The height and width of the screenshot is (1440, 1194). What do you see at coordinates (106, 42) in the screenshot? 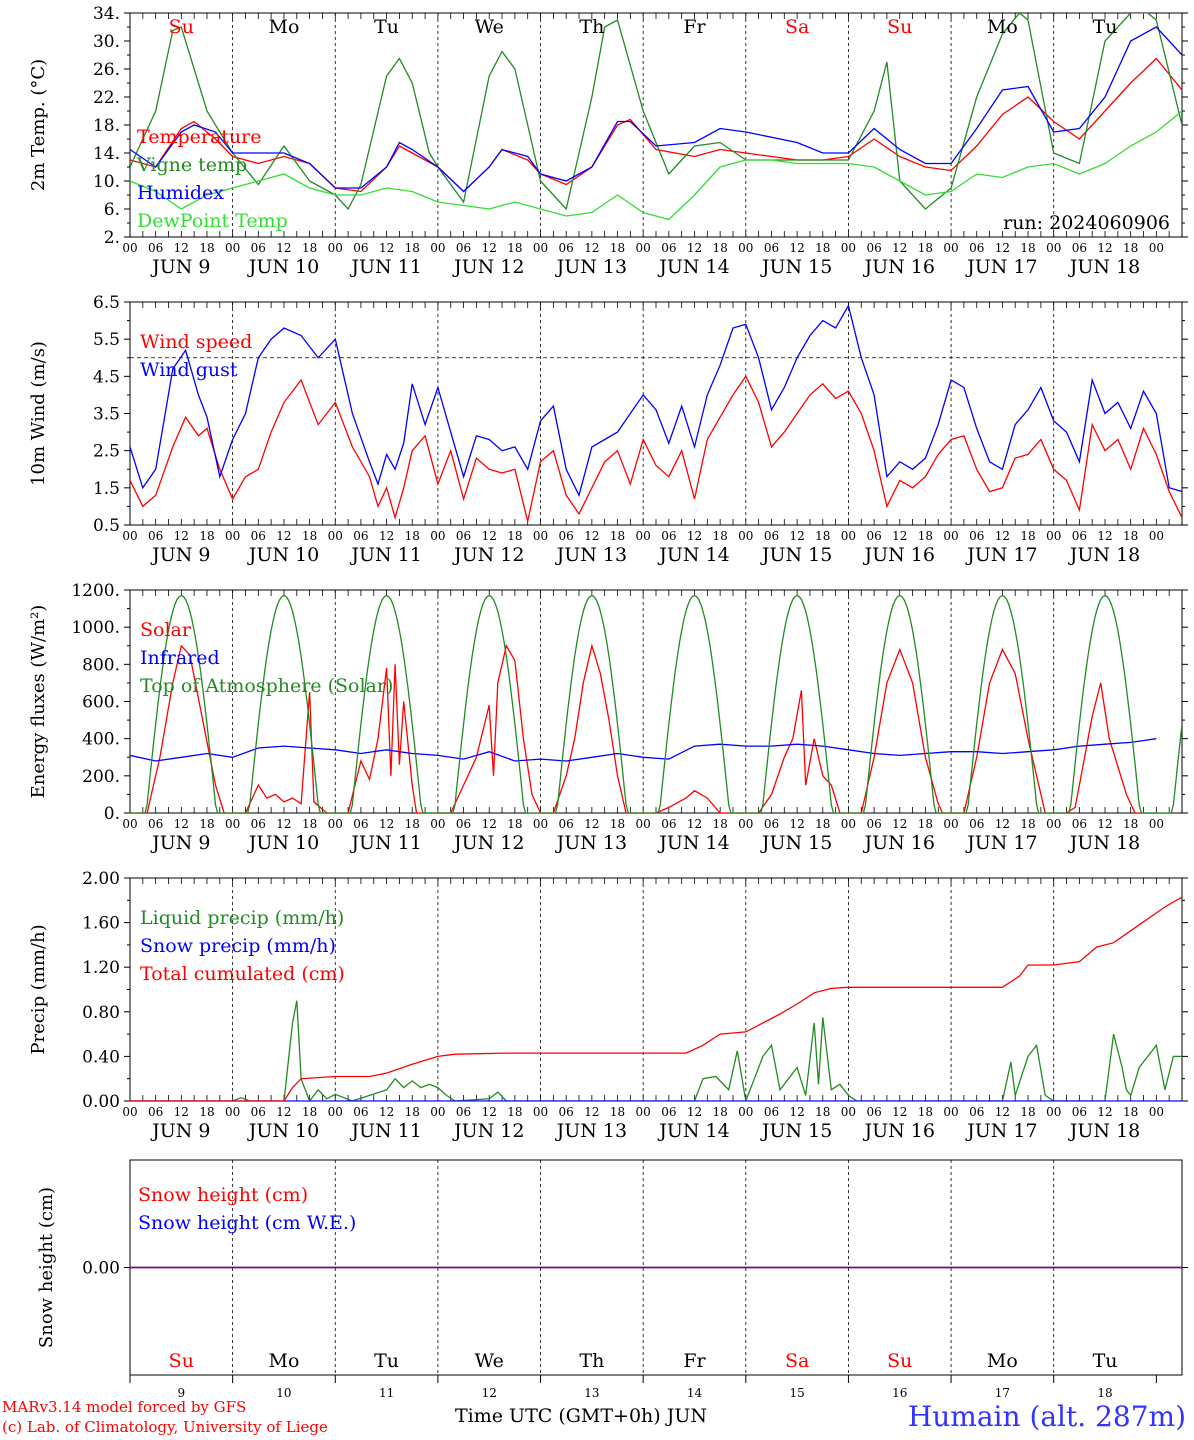
I see `y-tick-label: 30.` at bounding box center [106, 42].